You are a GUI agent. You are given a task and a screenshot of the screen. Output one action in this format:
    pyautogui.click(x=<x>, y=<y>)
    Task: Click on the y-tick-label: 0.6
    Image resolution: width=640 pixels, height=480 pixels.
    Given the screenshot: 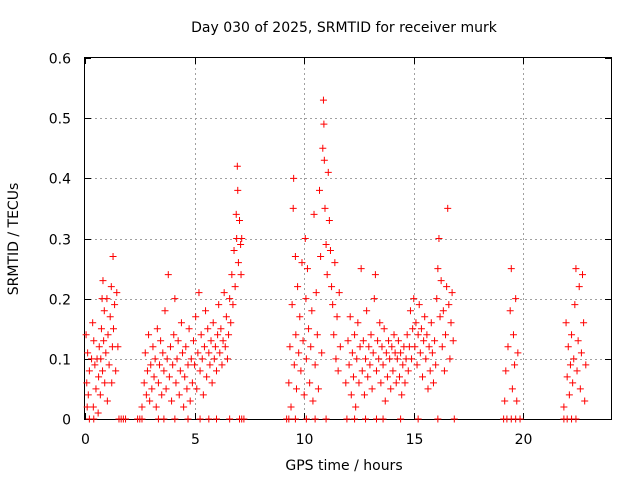 What is the action you would take?
    pyautogui.click(x=60, y=60)
    